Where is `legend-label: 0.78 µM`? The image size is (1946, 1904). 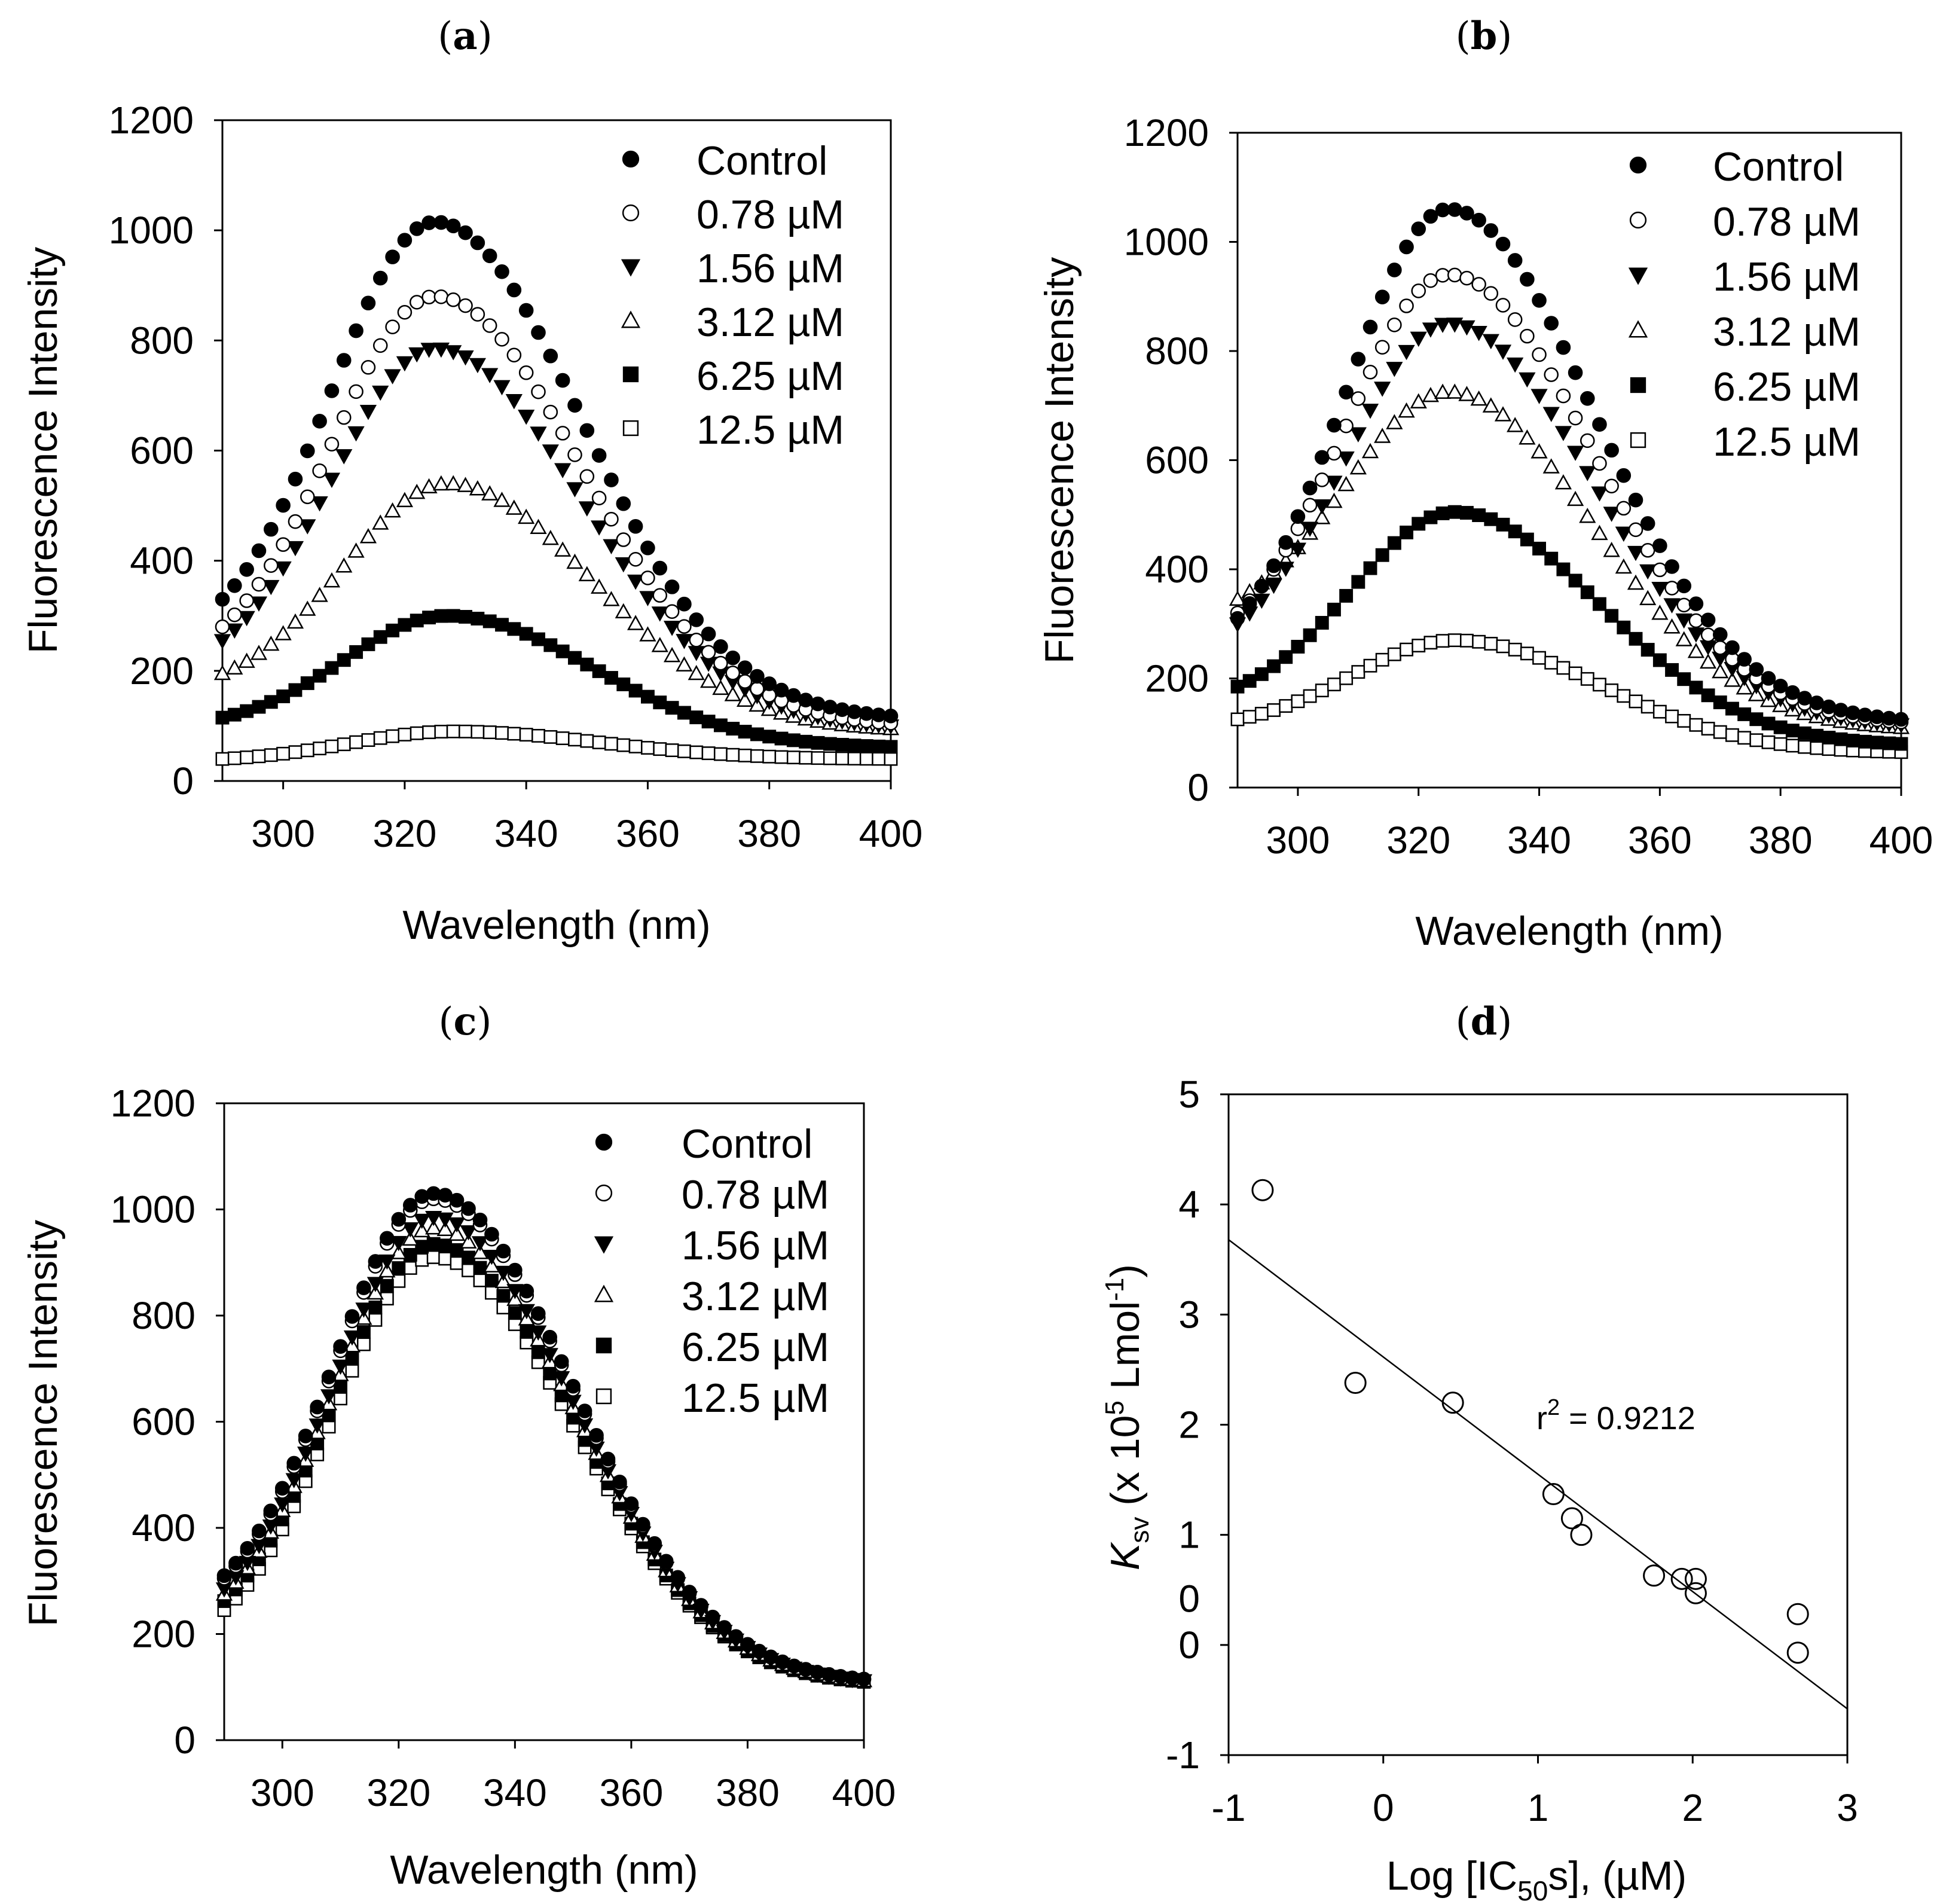 legend-label: 0.78 µM is located at coordinates (1787, 222).